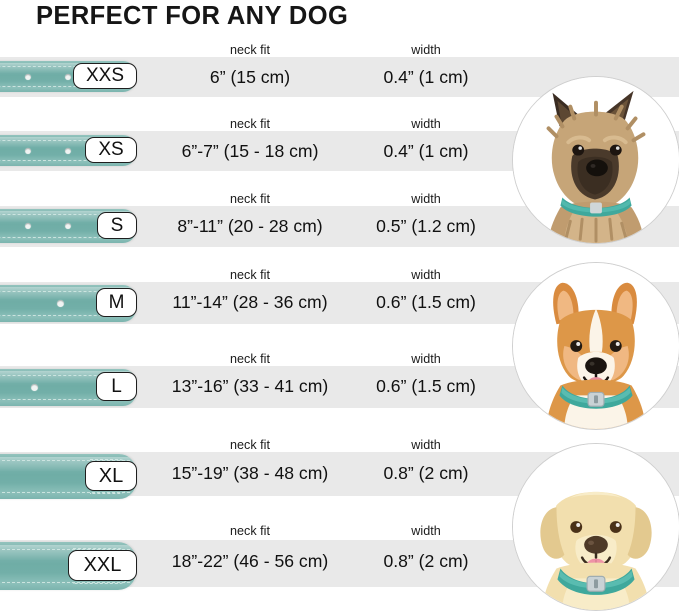  I want to click on cairn-terrier-illustration, so click(596, 160).